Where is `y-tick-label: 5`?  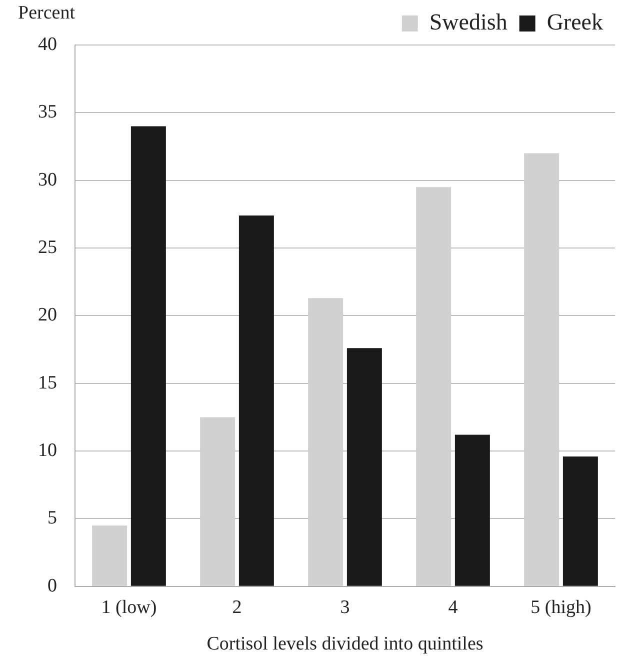
y-tick-label: 5 is located at coordinates (52, 518).